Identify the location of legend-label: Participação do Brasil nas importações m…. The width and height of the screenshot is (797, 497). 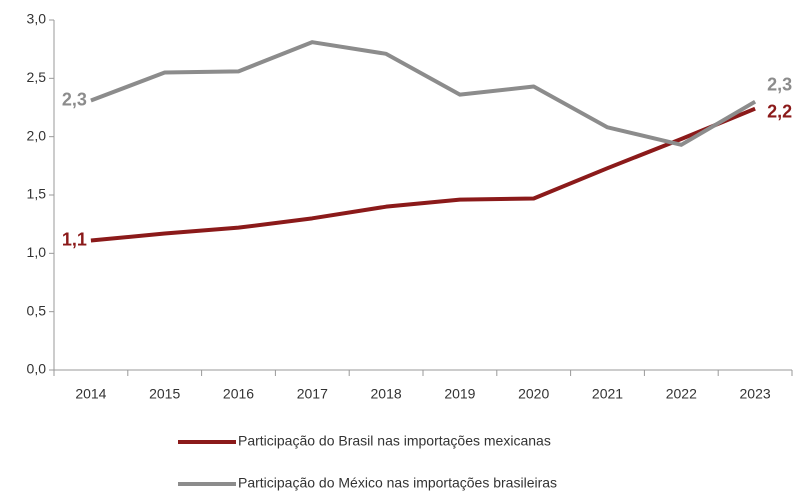
(394, 441).